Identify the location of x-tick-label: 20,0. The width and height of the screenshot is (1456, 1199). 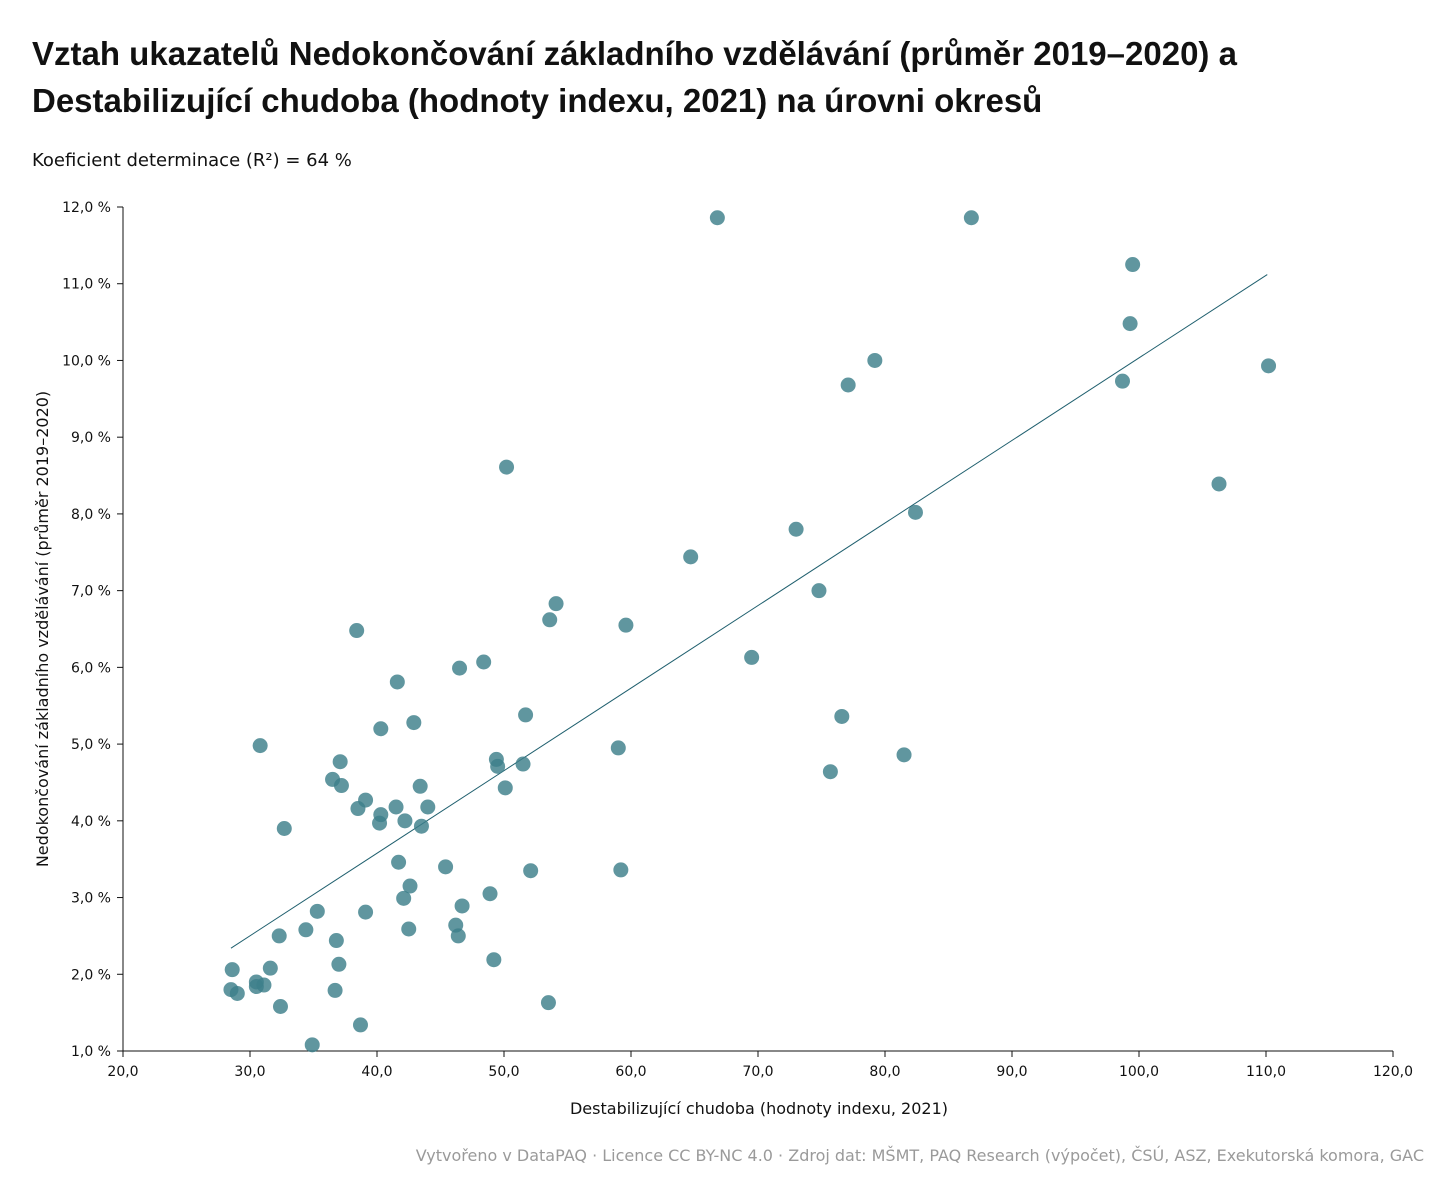
(122, 1072).